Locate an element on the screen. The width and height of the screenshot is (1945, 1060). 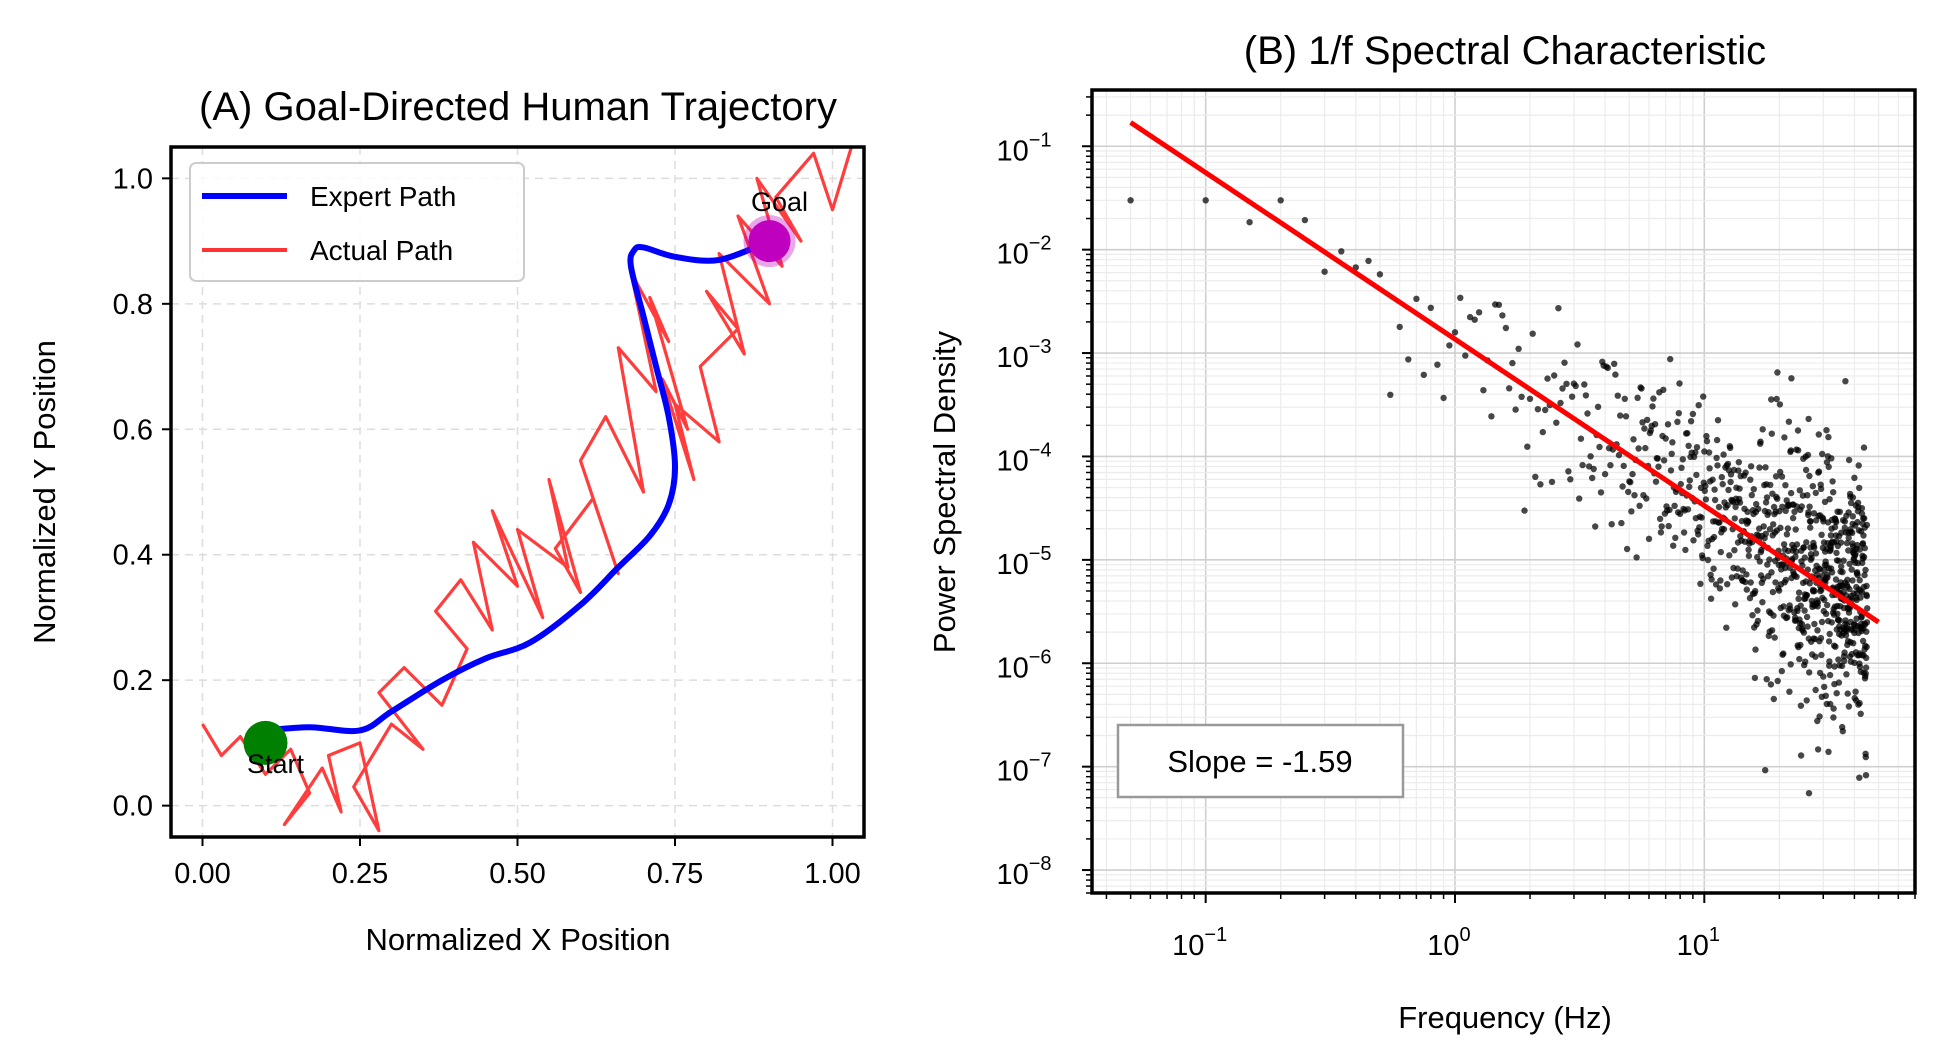
y-tick-label: 10⁻⁷ is located at coordinates (1023, 769).